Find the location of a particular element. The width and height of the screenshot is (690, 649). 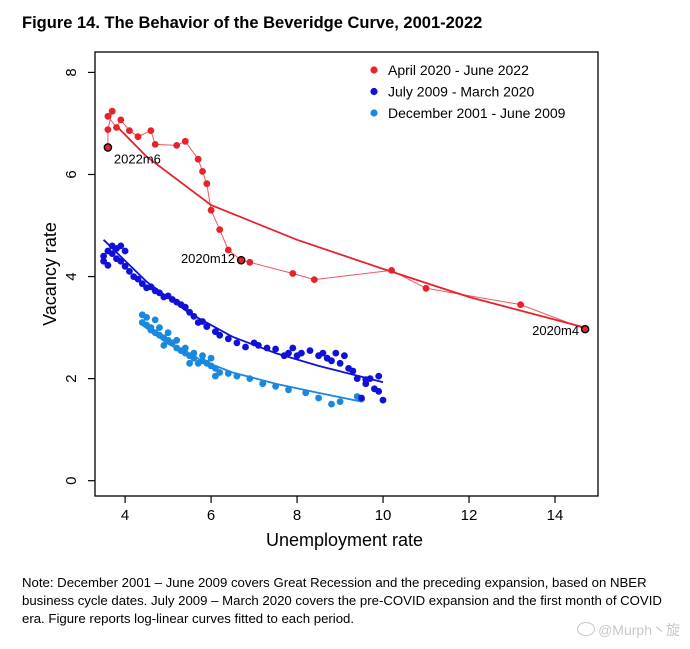

x-tick-label: 8 is located at coordinates (297, 515).